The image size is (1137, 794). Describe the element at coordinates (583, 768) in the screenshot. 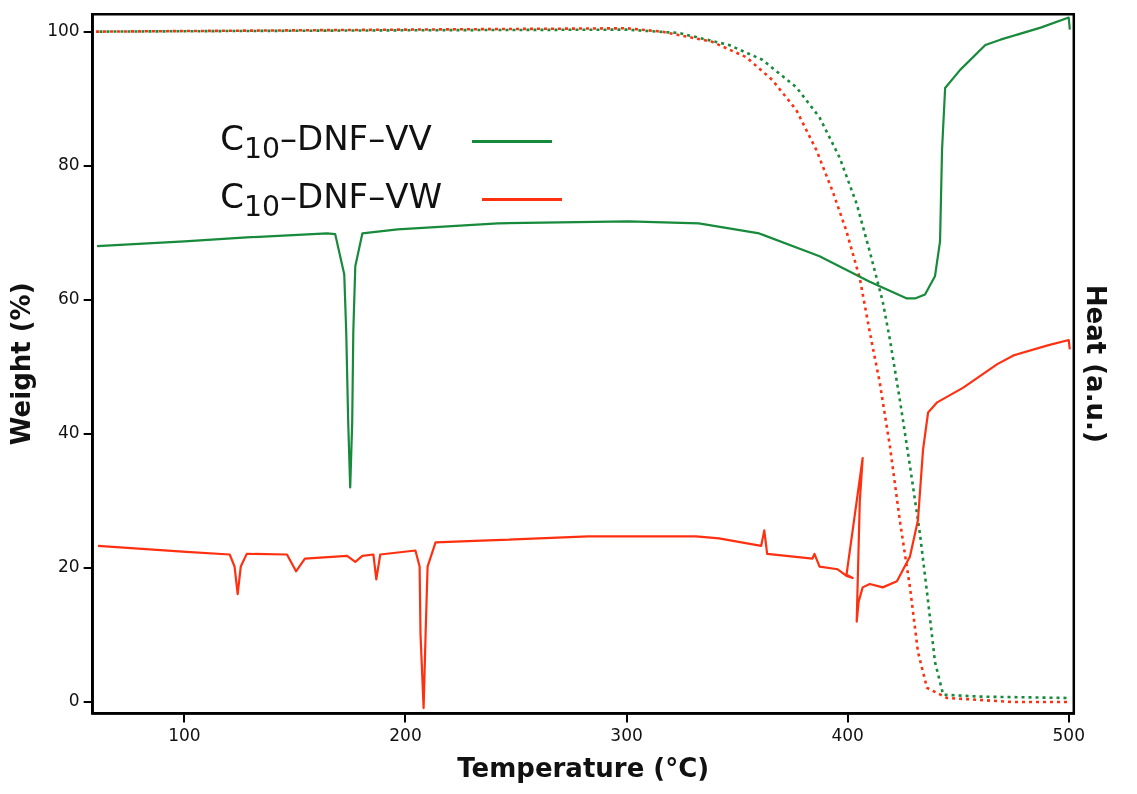

I see `x-axis-title: Temperature (°C)` at that location.